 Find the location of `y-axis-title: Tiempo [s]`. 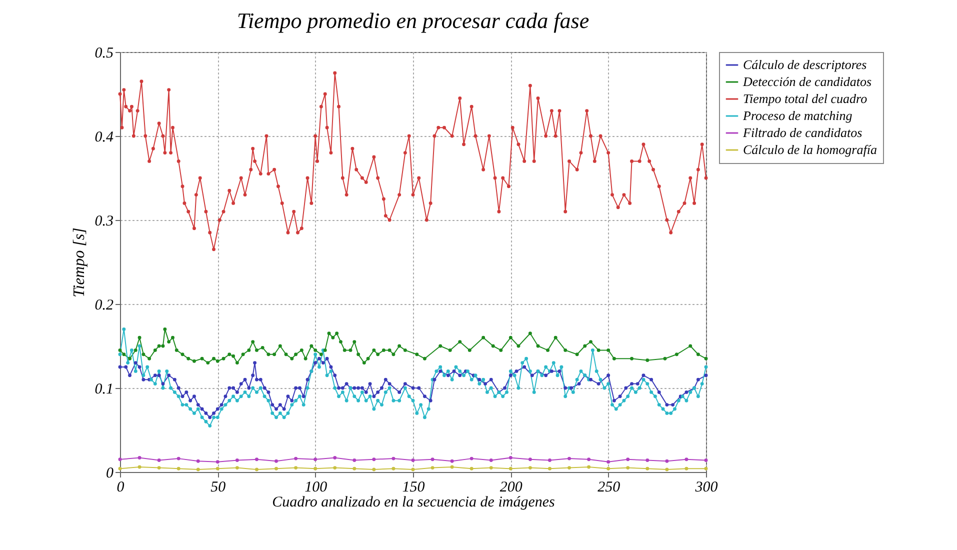

y-axis-title: Tiempo [s] is located at coordinates (79, 263).